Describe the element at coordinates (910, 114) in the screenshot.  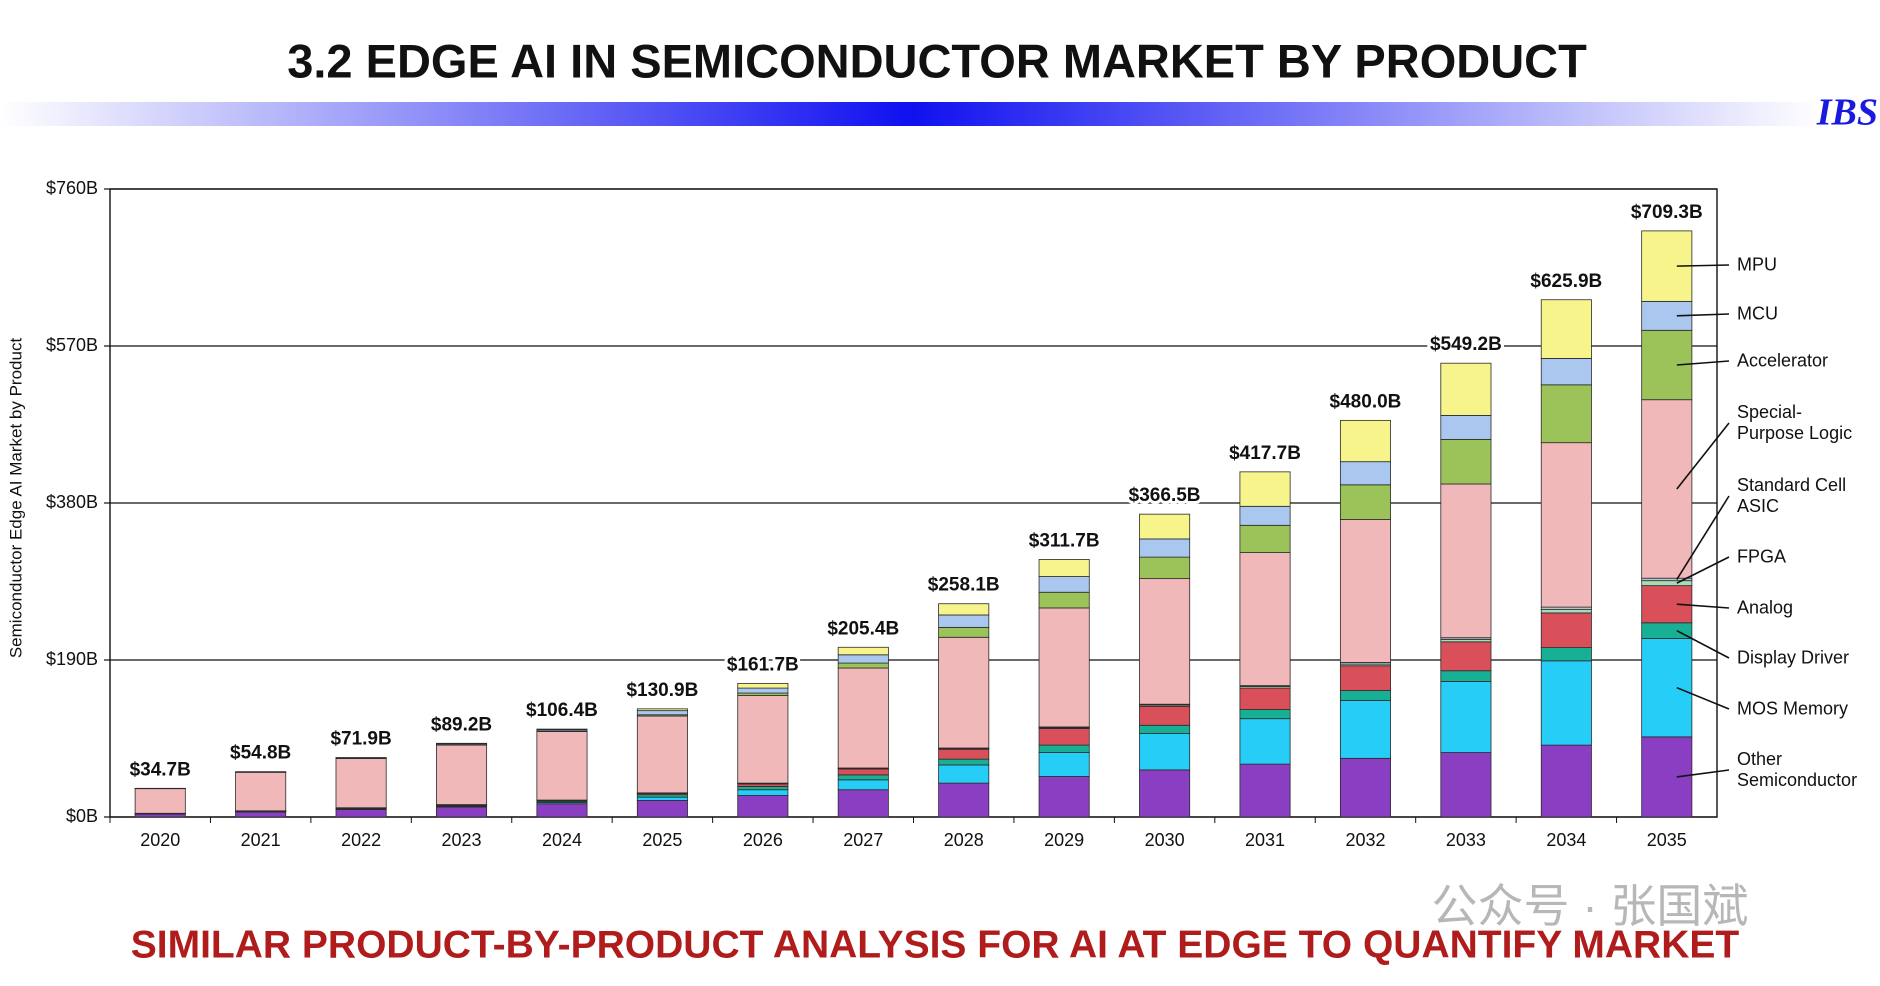
I see `title-band` at that location.